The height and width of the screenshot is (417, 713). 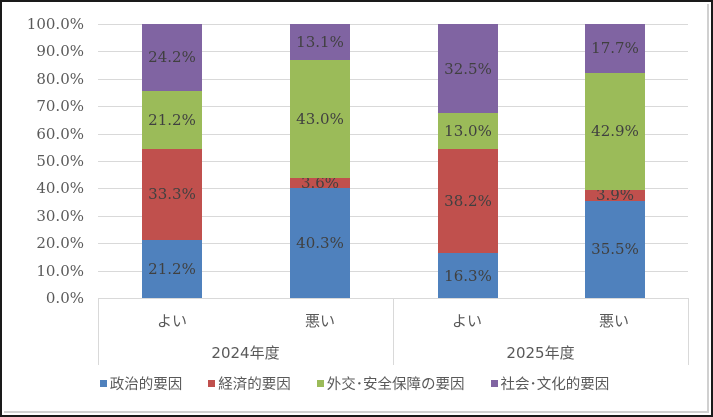 I want to click on data-label: 3.9%, so click(x=615, y=195).